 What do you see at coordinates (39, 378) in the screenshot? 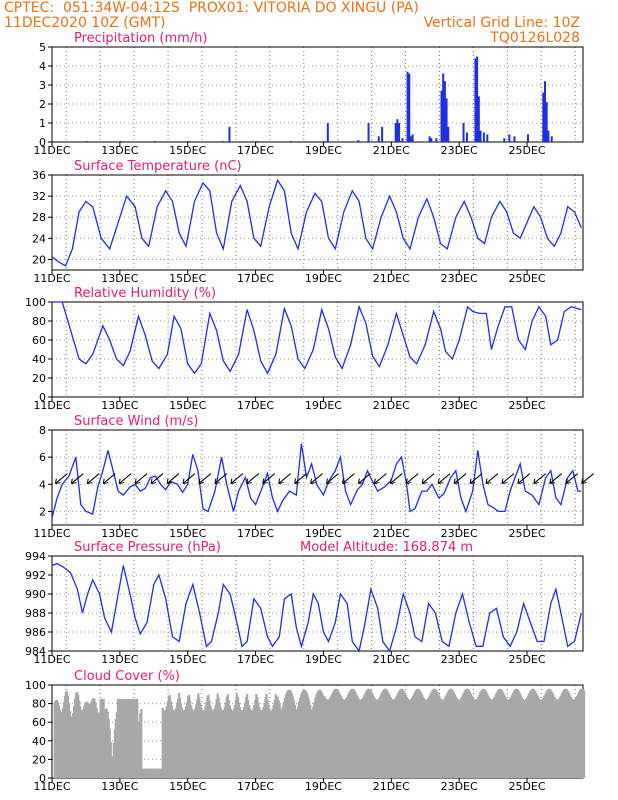
I see `y-tick-label: 20` at bounding box center [39, 378].